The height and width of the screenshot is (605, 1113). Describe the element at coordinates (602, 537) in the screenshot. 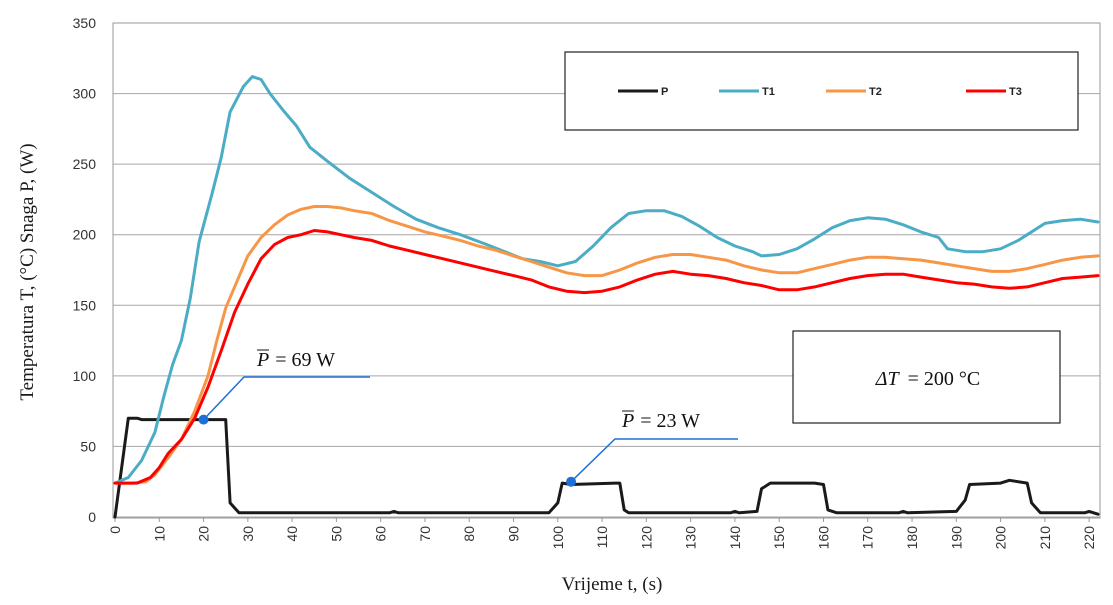

I see `x-tick-label: 110` at that location.